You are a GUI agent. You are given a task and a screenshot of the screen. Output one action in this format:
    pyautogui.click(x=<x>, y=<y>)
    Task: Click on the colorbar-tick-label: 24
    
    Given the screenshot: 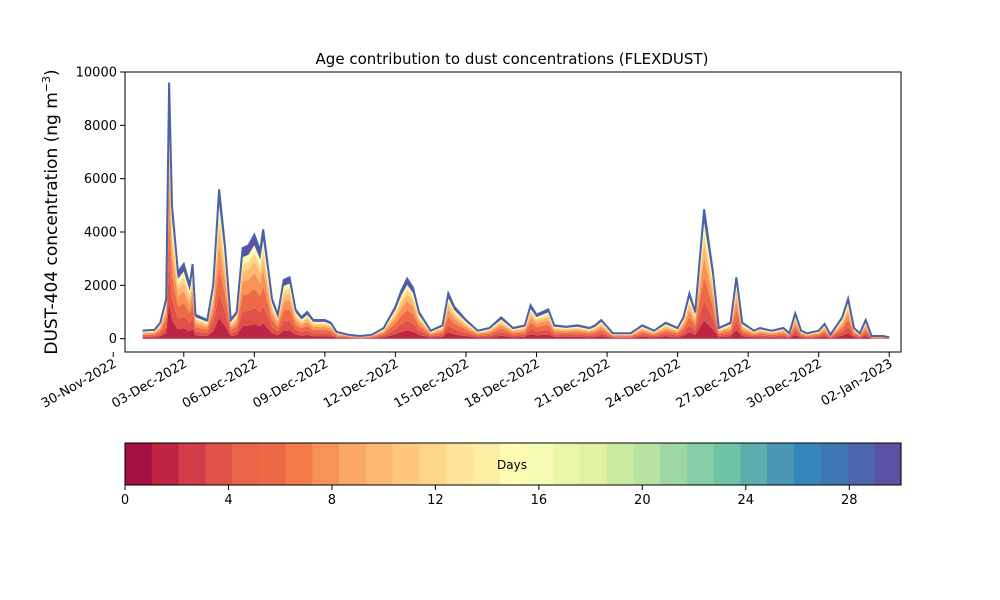 What is the action you would take?
    pyautogui.click(x=746, y=500)
    